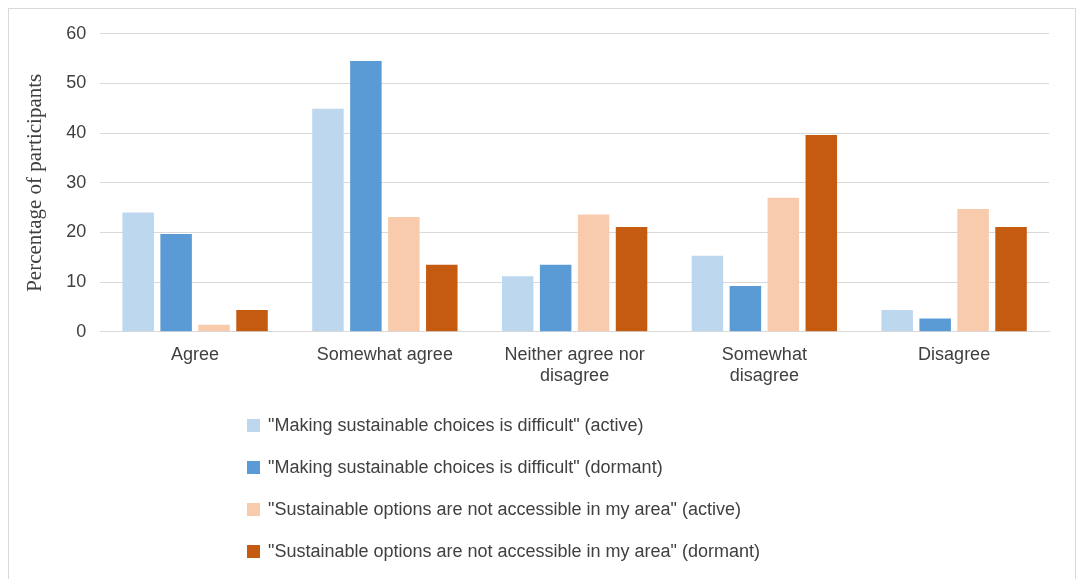  What do you see at coordinates (514, 551) in the screenshot?
I see `legend-label: "Sustainable options are not accessible in my area" (dormant)` at bounding box center [514, 551].